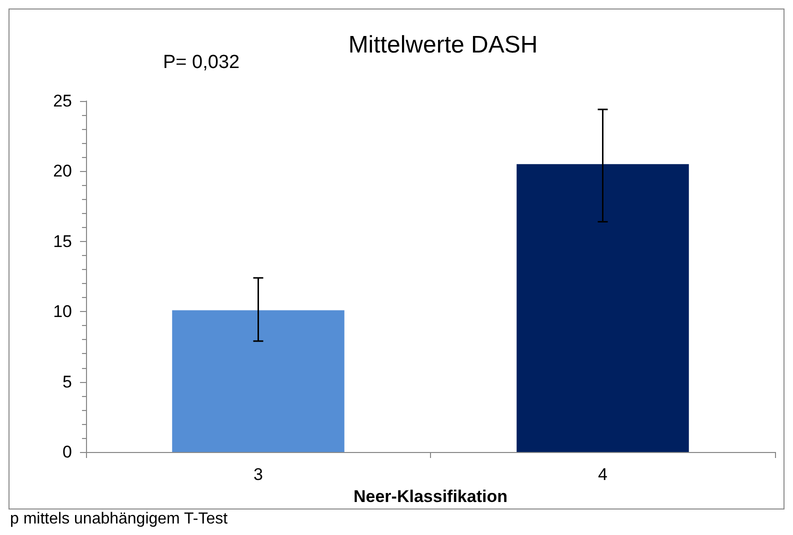  Describe the element at coordinates (119, 519) in the screenshot. I see `text: p mittels unabhängigem T-Test` at that location.